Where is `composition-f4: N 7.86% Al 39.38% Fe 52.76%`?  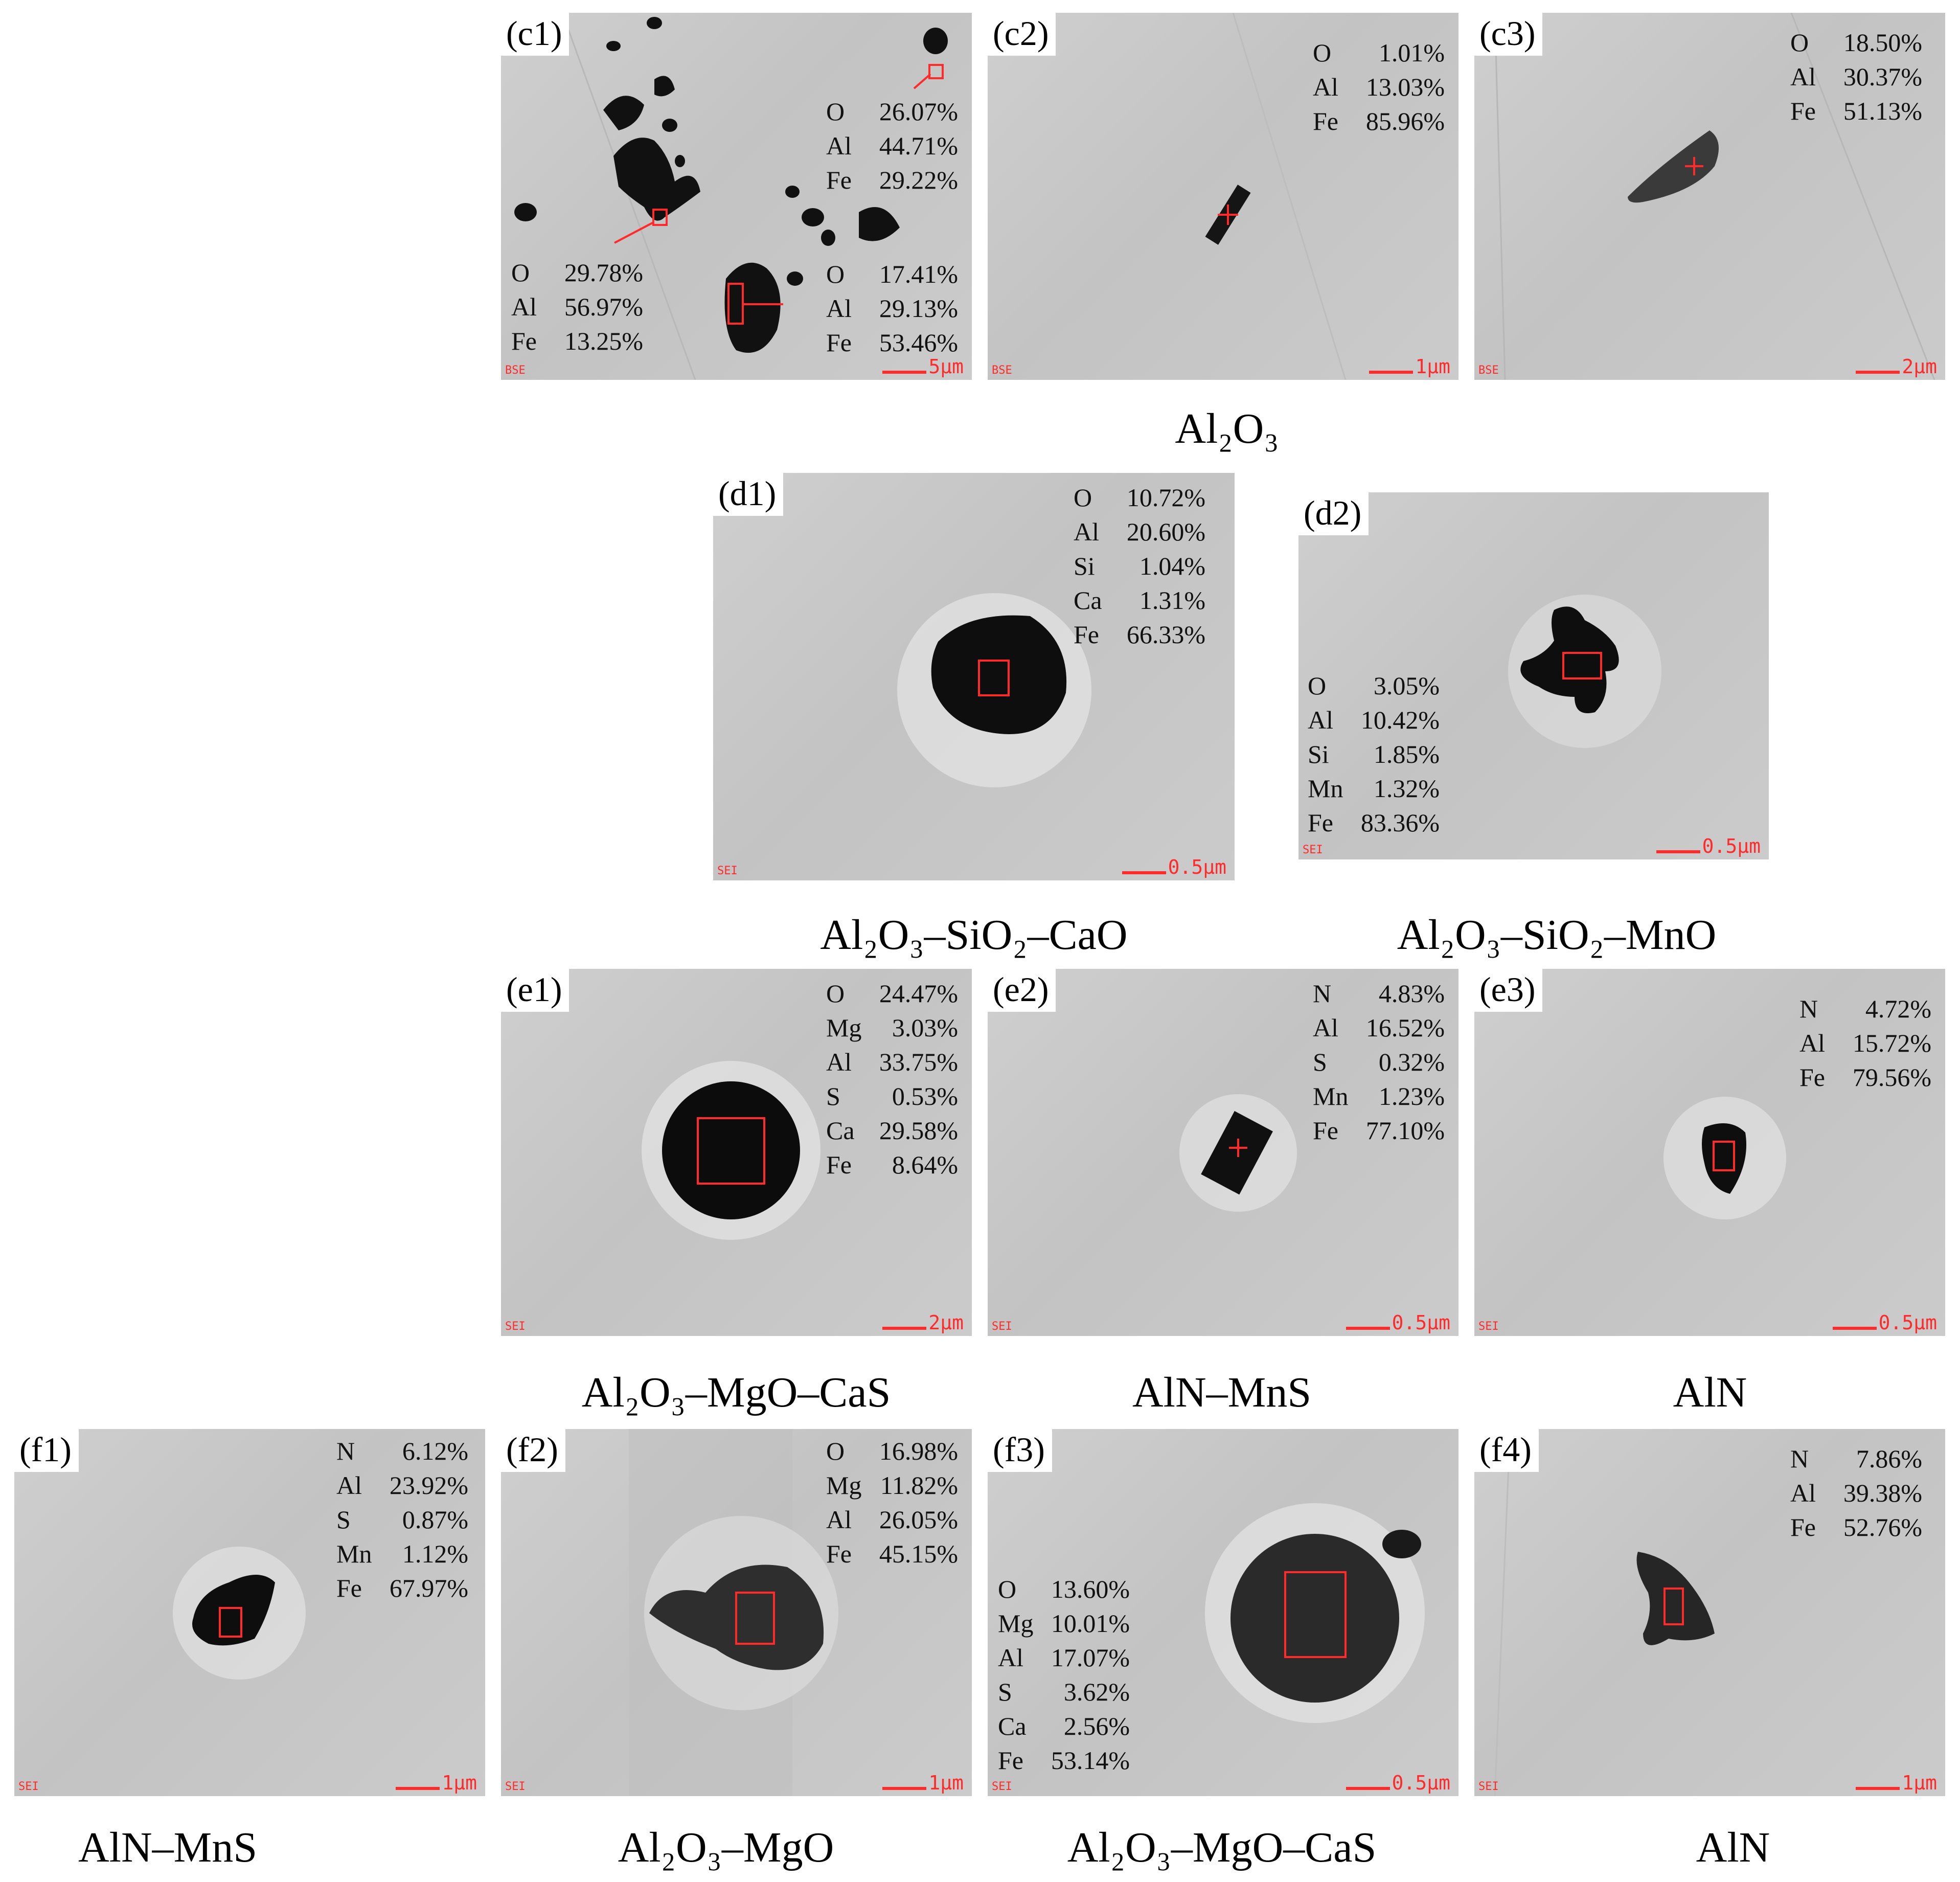
composition-f4: N 7.86% Al 39.38% Fe 52.76% is located at coordinates (1856, 1492).